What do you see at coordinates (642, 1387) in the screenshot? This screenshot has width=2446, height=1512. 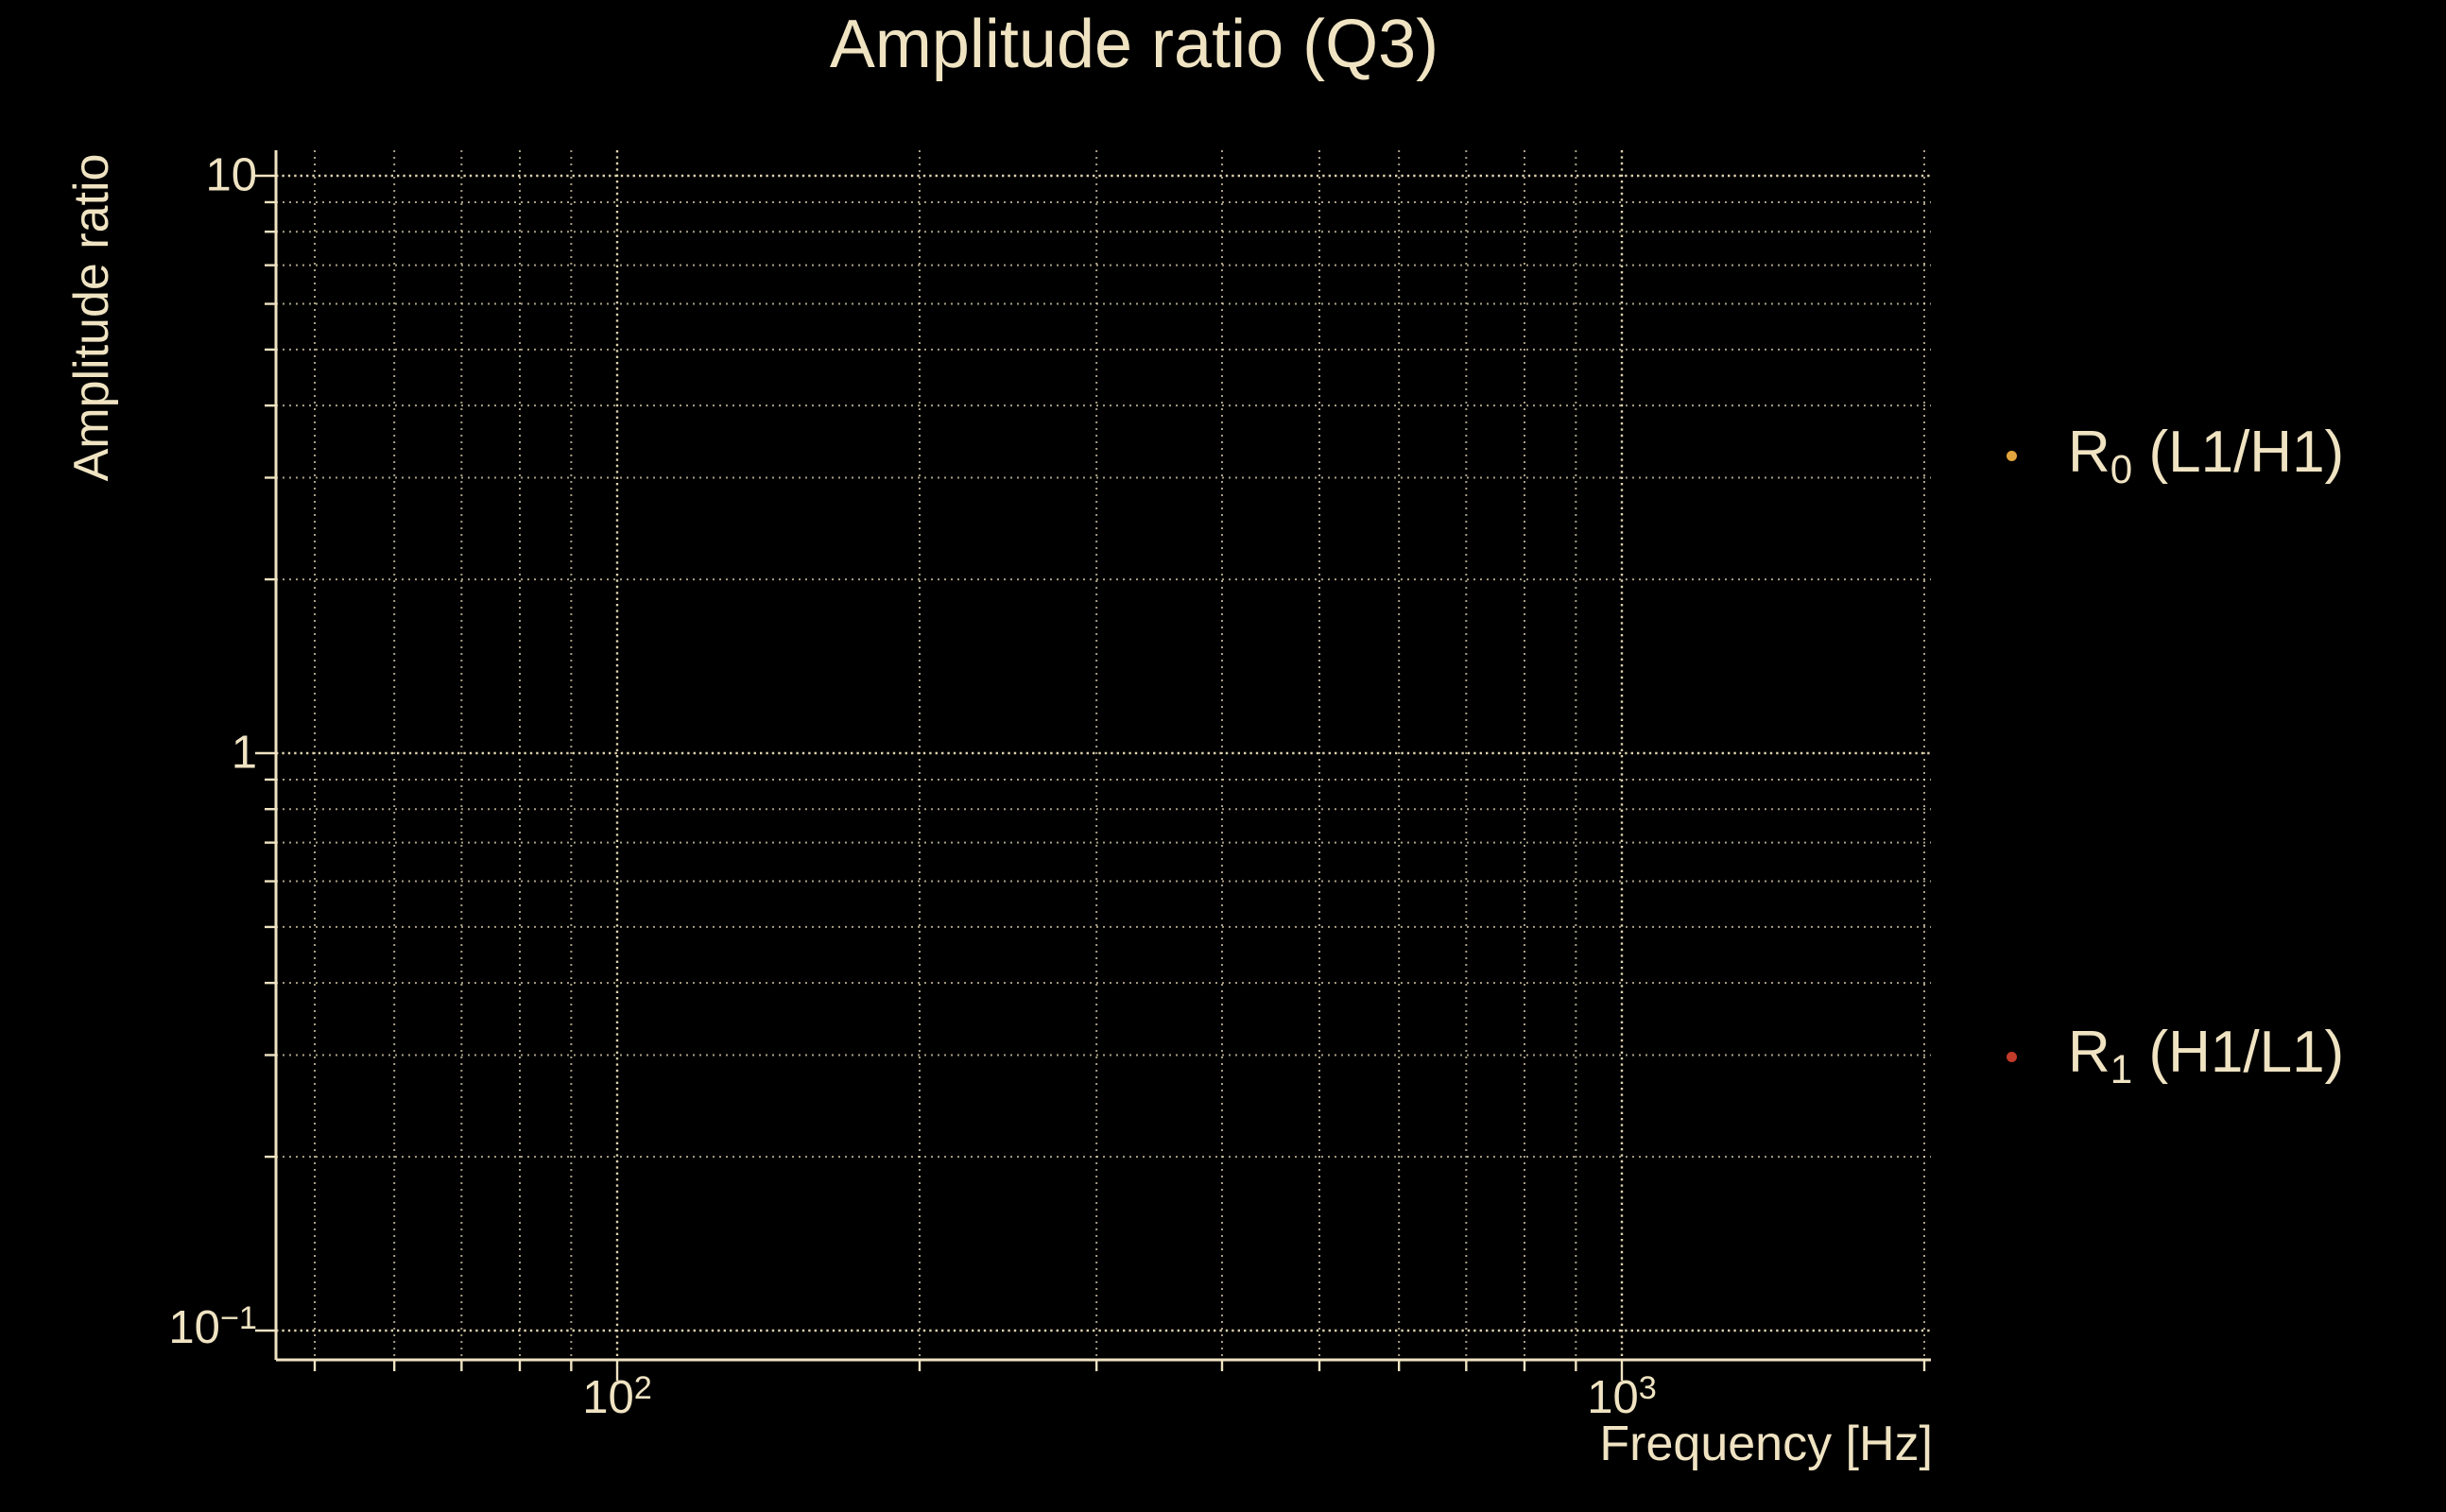 I see `x-tick-label-exponent: 2` at bounding box center [642, 1387].